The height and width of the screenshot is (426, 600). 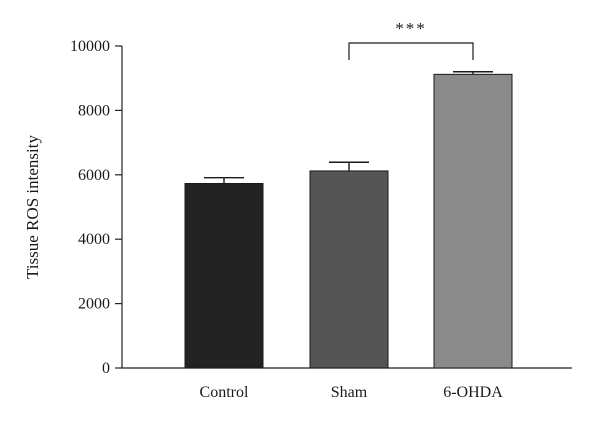 What do you see at coordinates (94, 175) in the screenshot?
I see `y-tick-label: 6000` at bounding box center [94, 175].